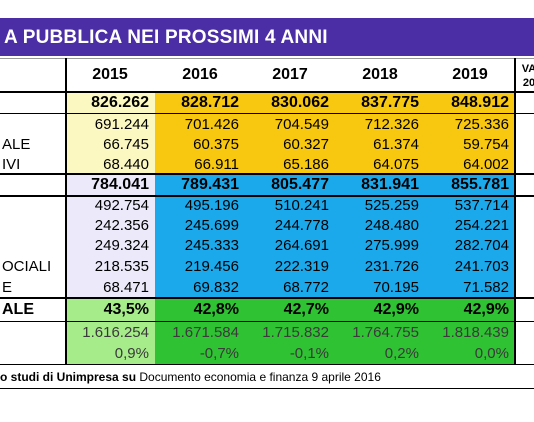 Image resolution: width=534 pixels, height=422 pixels. I want to click on value-cell: 1.671.584, so click(200, 332).